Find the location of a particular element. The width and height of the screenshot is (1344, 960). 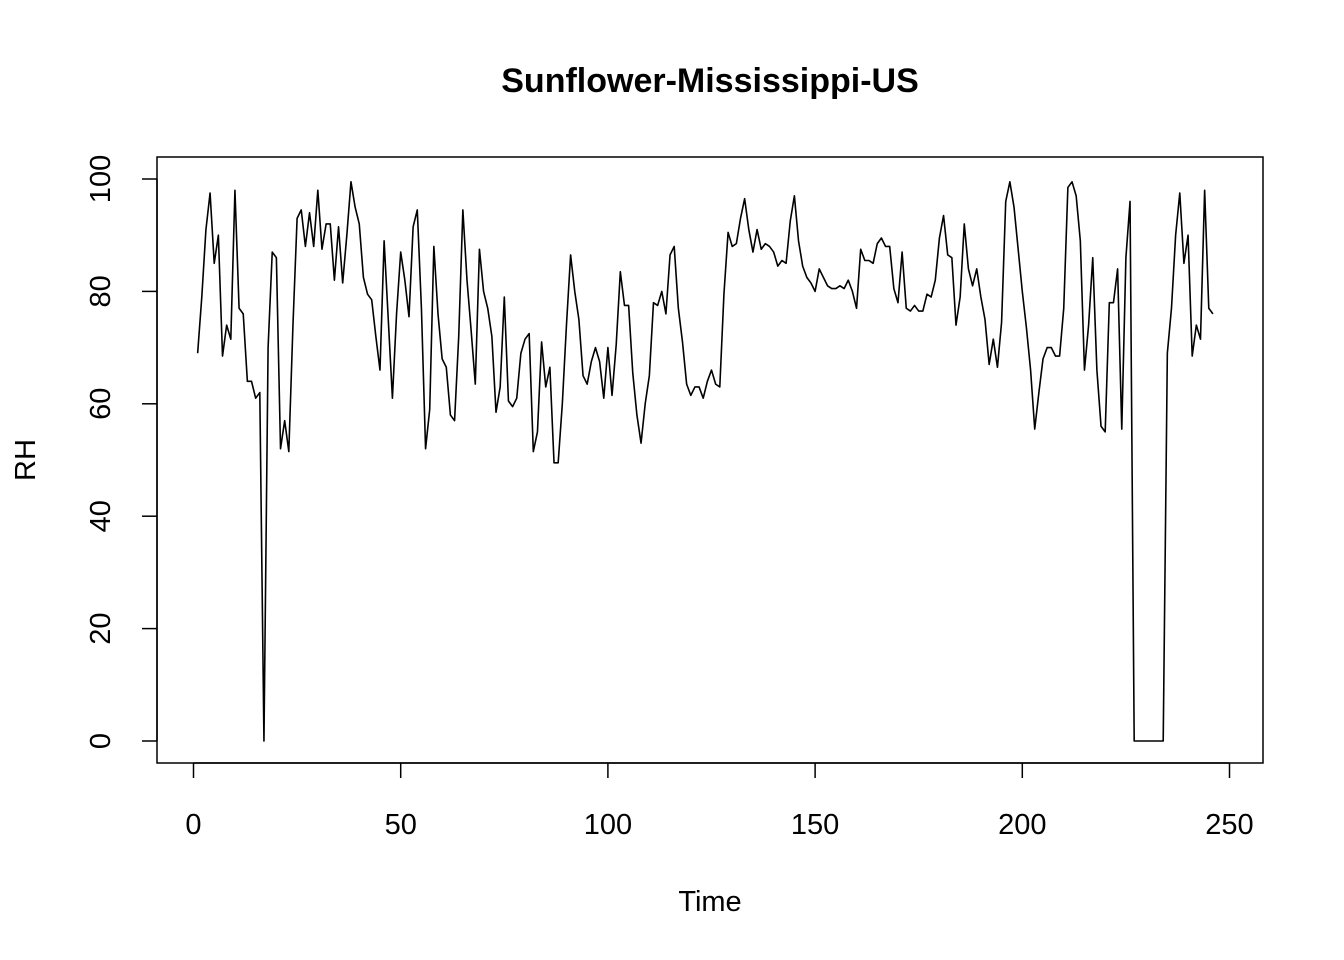

x-tick-label: 0 is located at coordinates (193, 825).